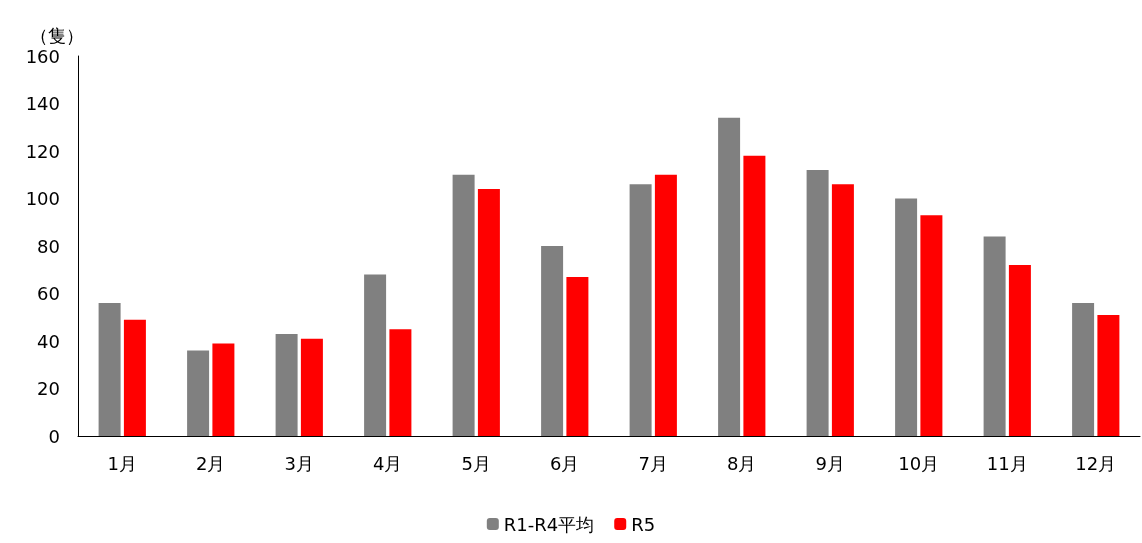 The width and height of the screenshot is (1142, 543). Describe the element at coordinates (211, 463) in the screenshot. I see `x-tick-label: 2月` at that location.